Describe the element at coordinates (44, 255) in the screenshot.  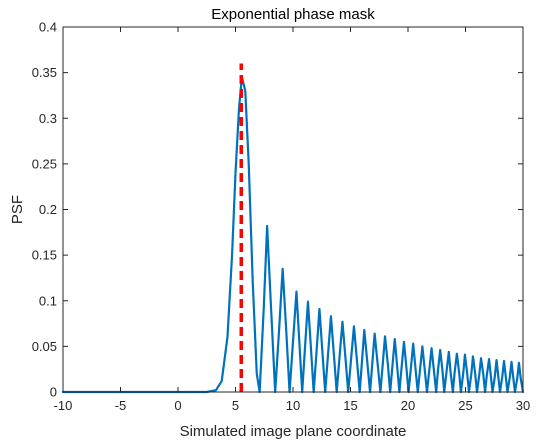
I see `y-tick-label: 0.15` at that location.